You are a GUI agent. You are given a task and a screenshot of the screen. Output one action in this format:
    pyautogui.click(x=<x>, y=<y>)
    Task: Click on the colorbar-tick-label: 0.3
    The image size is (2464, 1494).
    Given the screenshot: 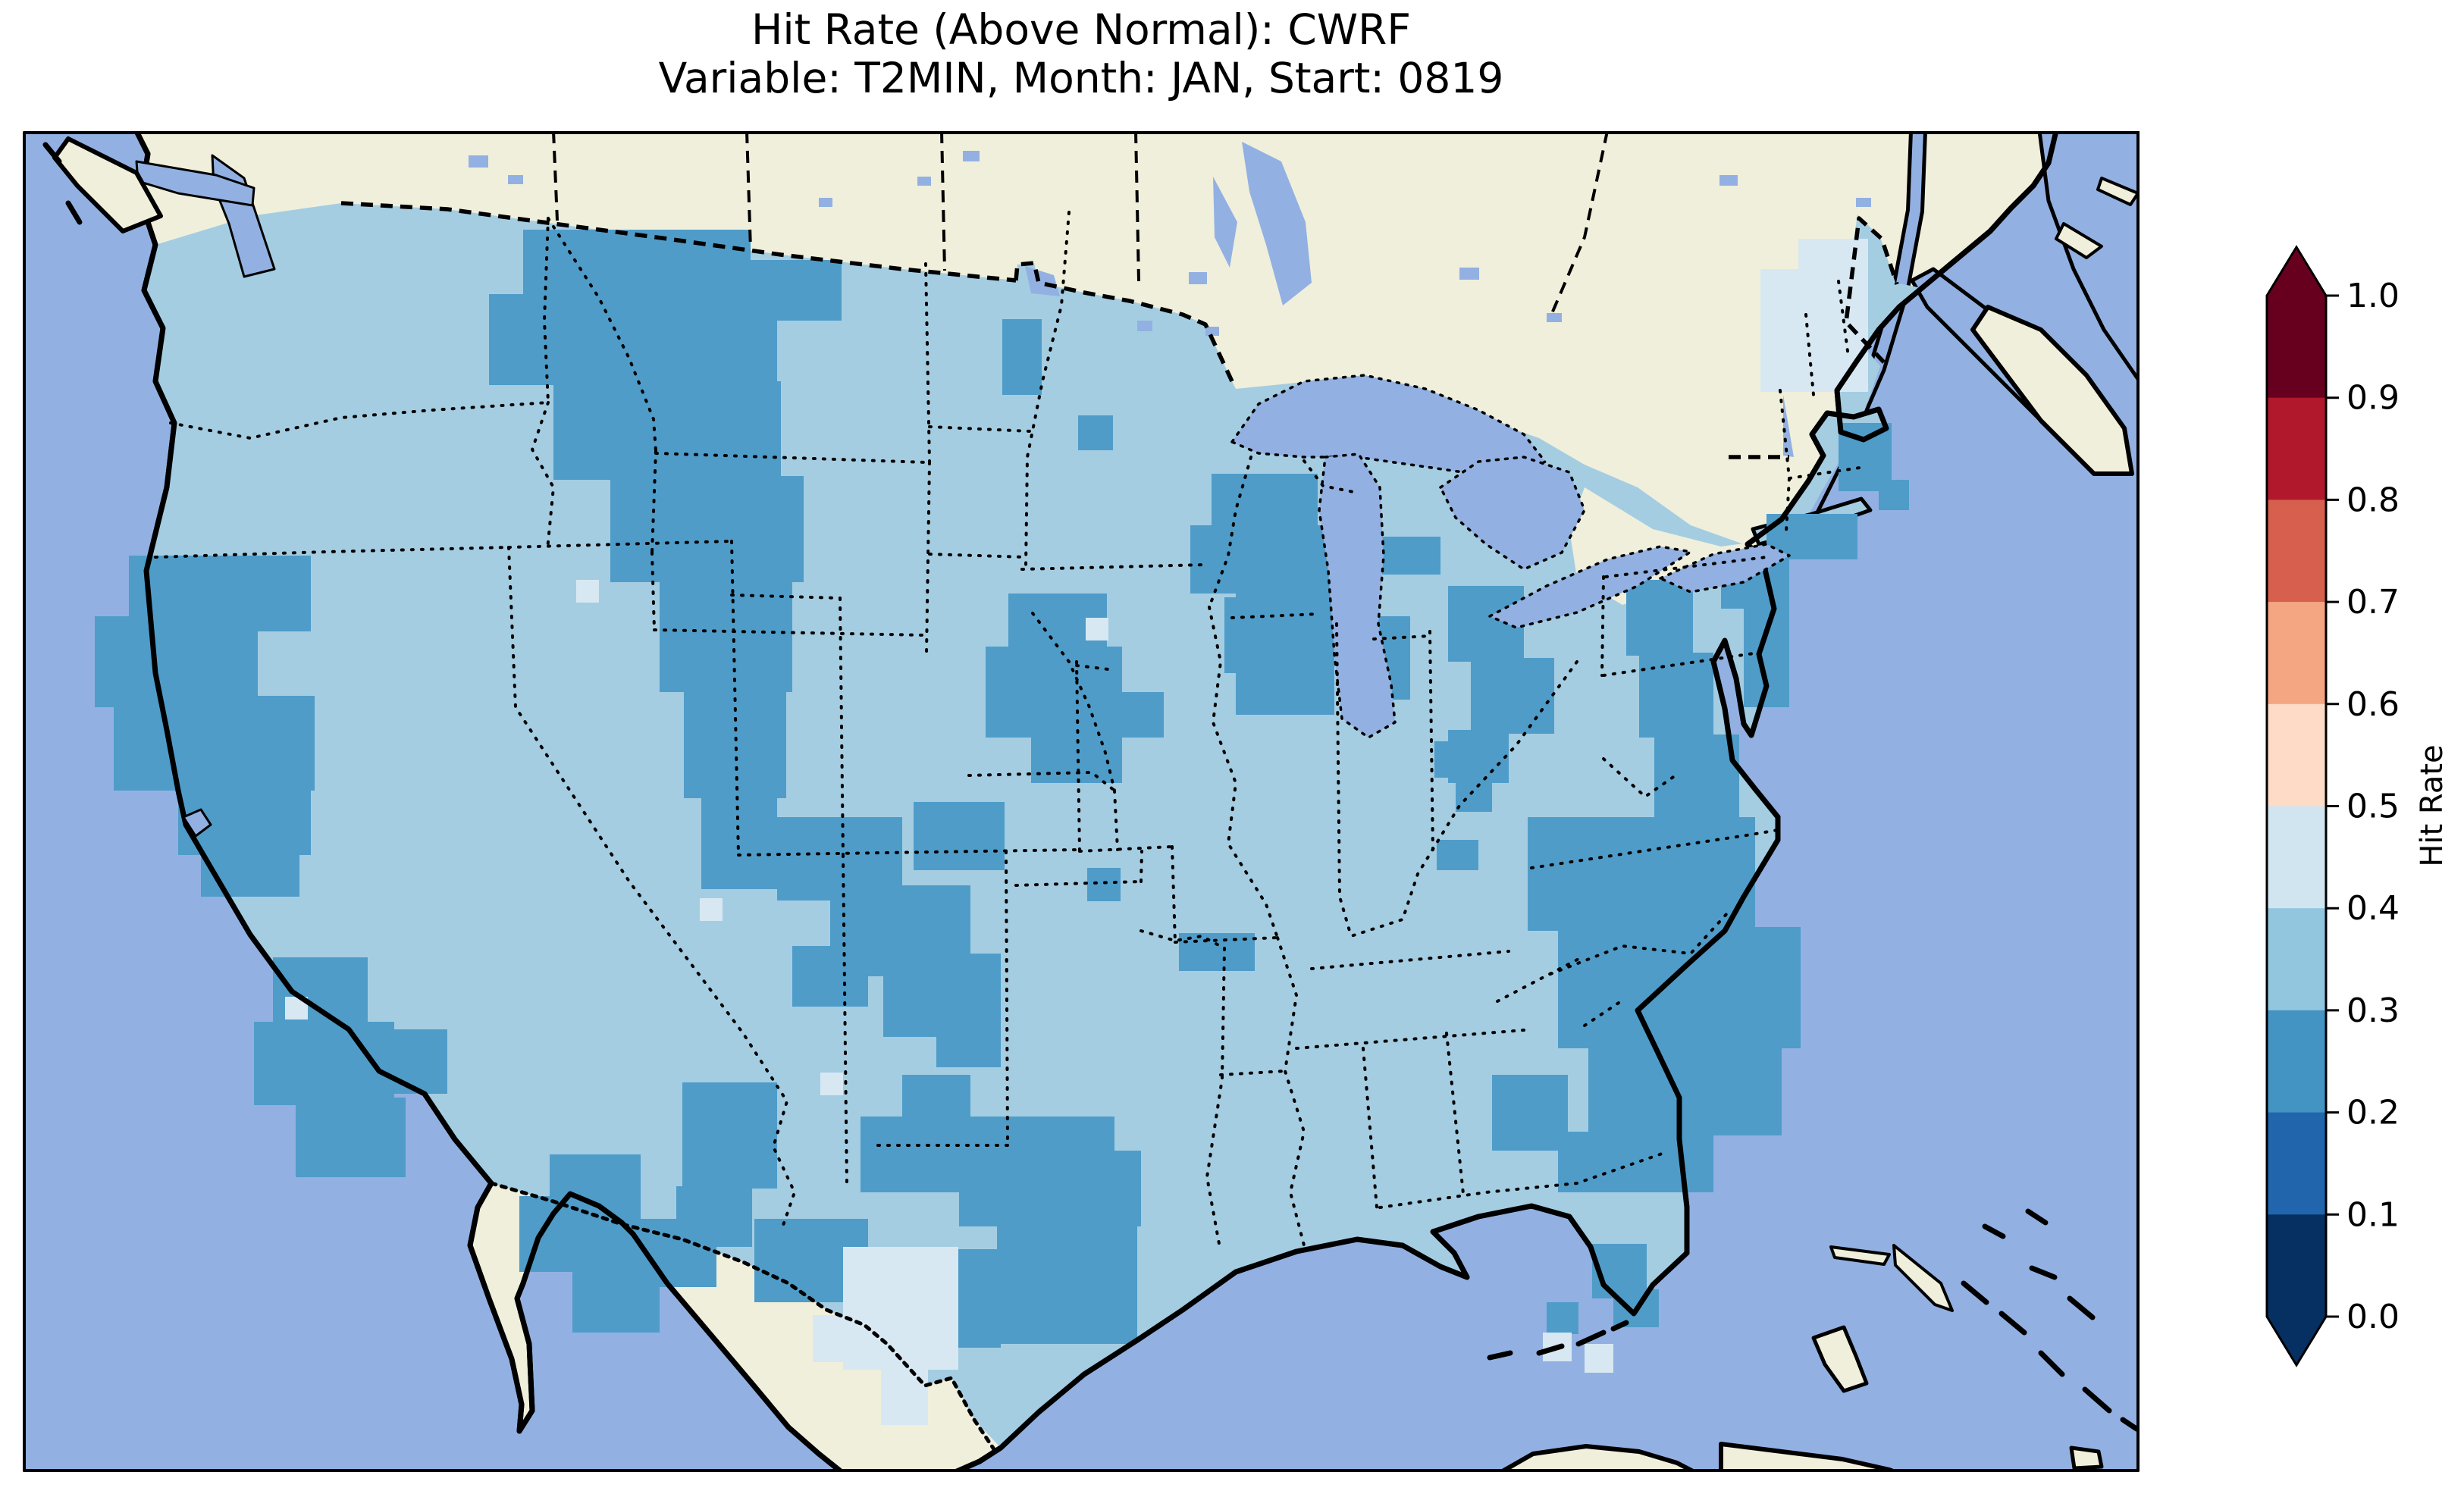 What is the action you would take?
    pyautogui.click(x=2373, y=1010)
    